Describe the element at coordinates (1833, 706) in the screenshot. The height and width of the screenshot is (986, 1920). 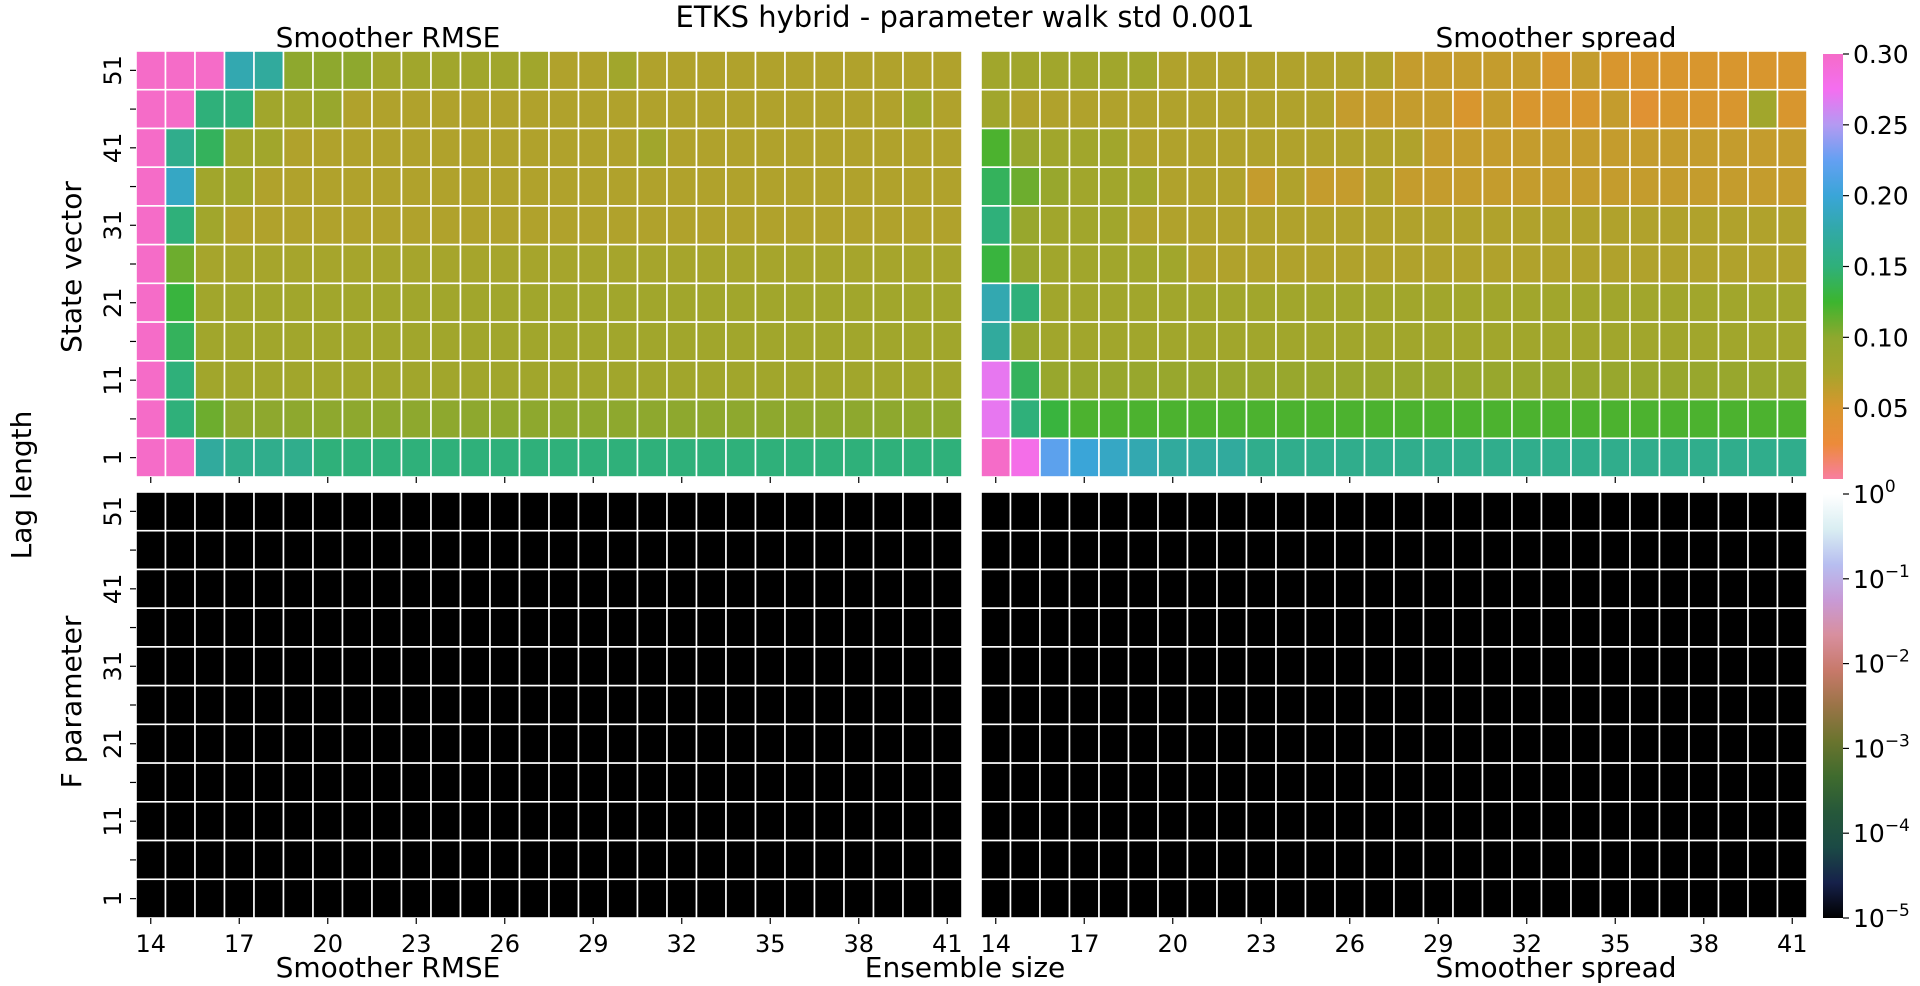
I see `colorbar-log-bar` at that location.